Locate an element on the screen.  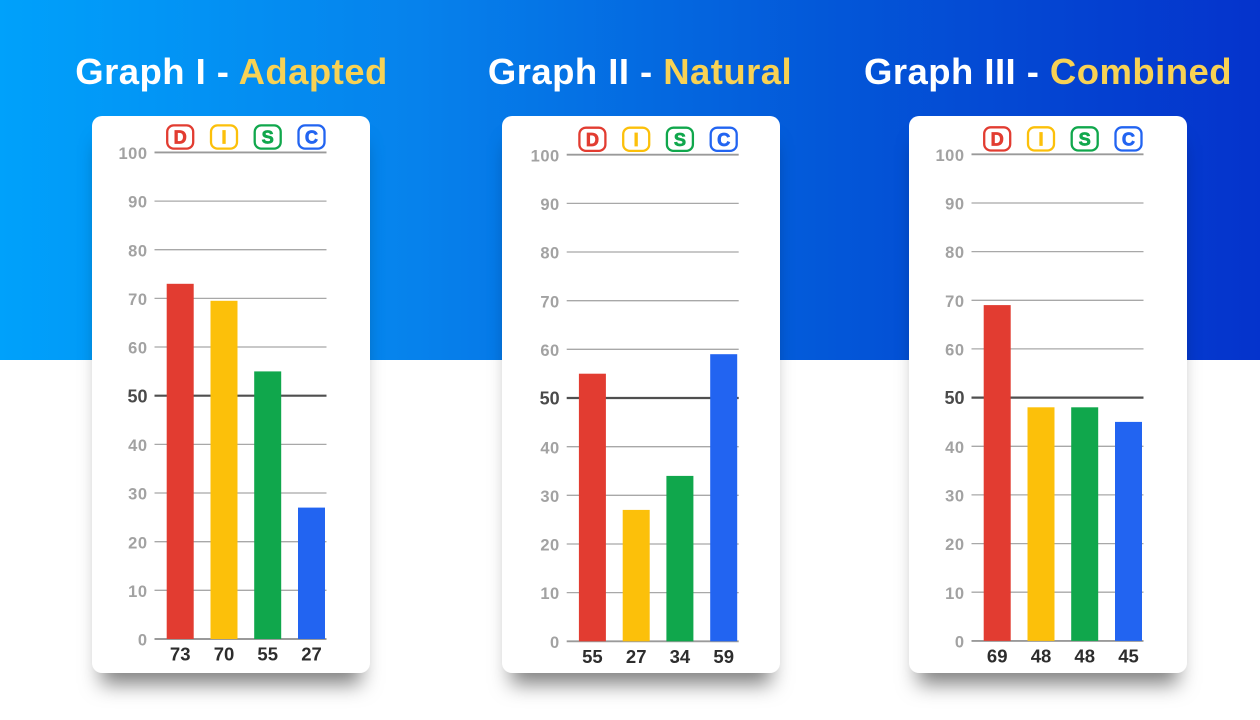
svg-text: 73 is located at coordinates (180, 654).